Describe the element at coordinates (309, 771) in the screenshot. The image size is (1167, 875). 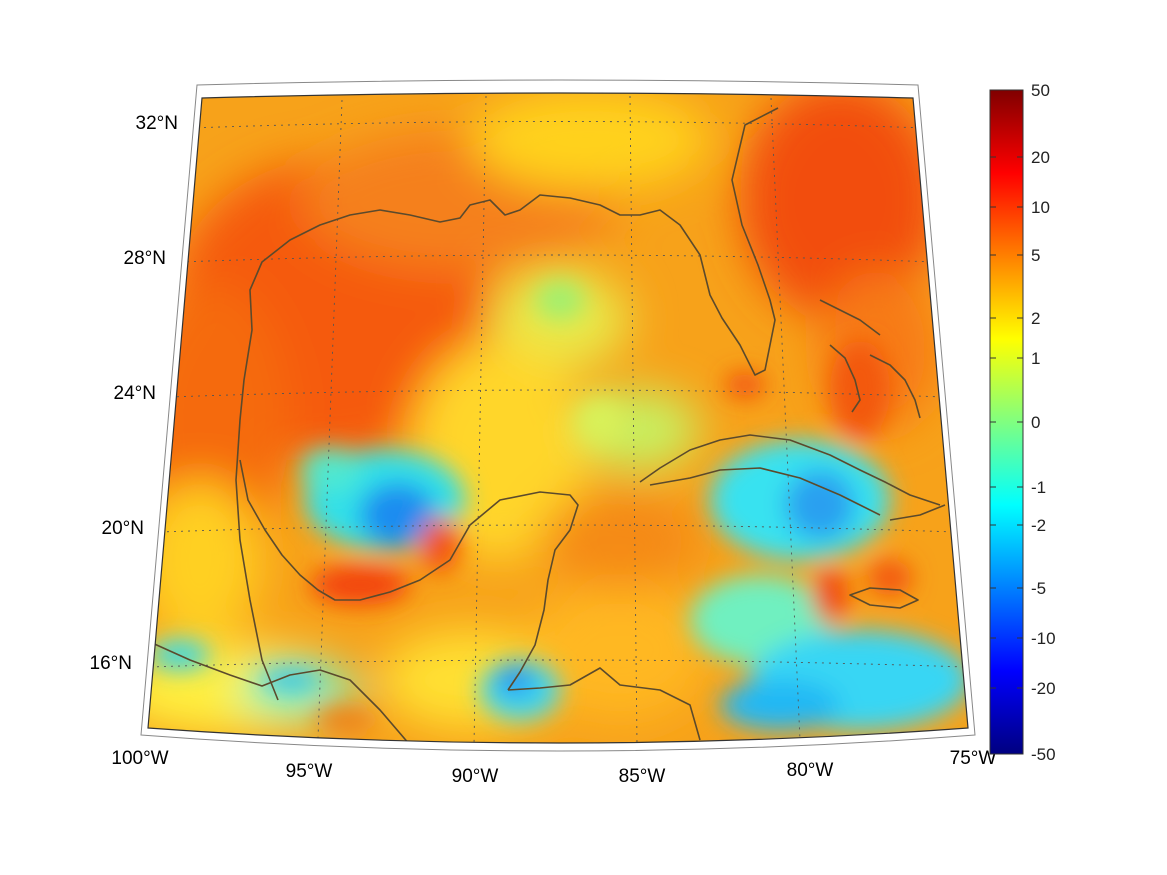
I see `lon-label-95: 95°W` at that location.